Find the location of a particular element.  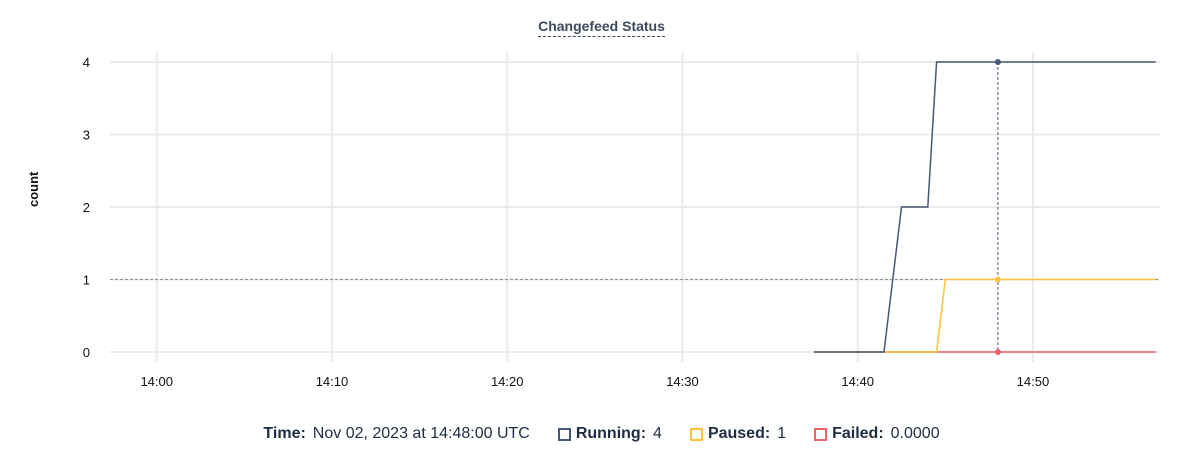

x-tick-label: 14:20 is located at coordinates (507, 381).